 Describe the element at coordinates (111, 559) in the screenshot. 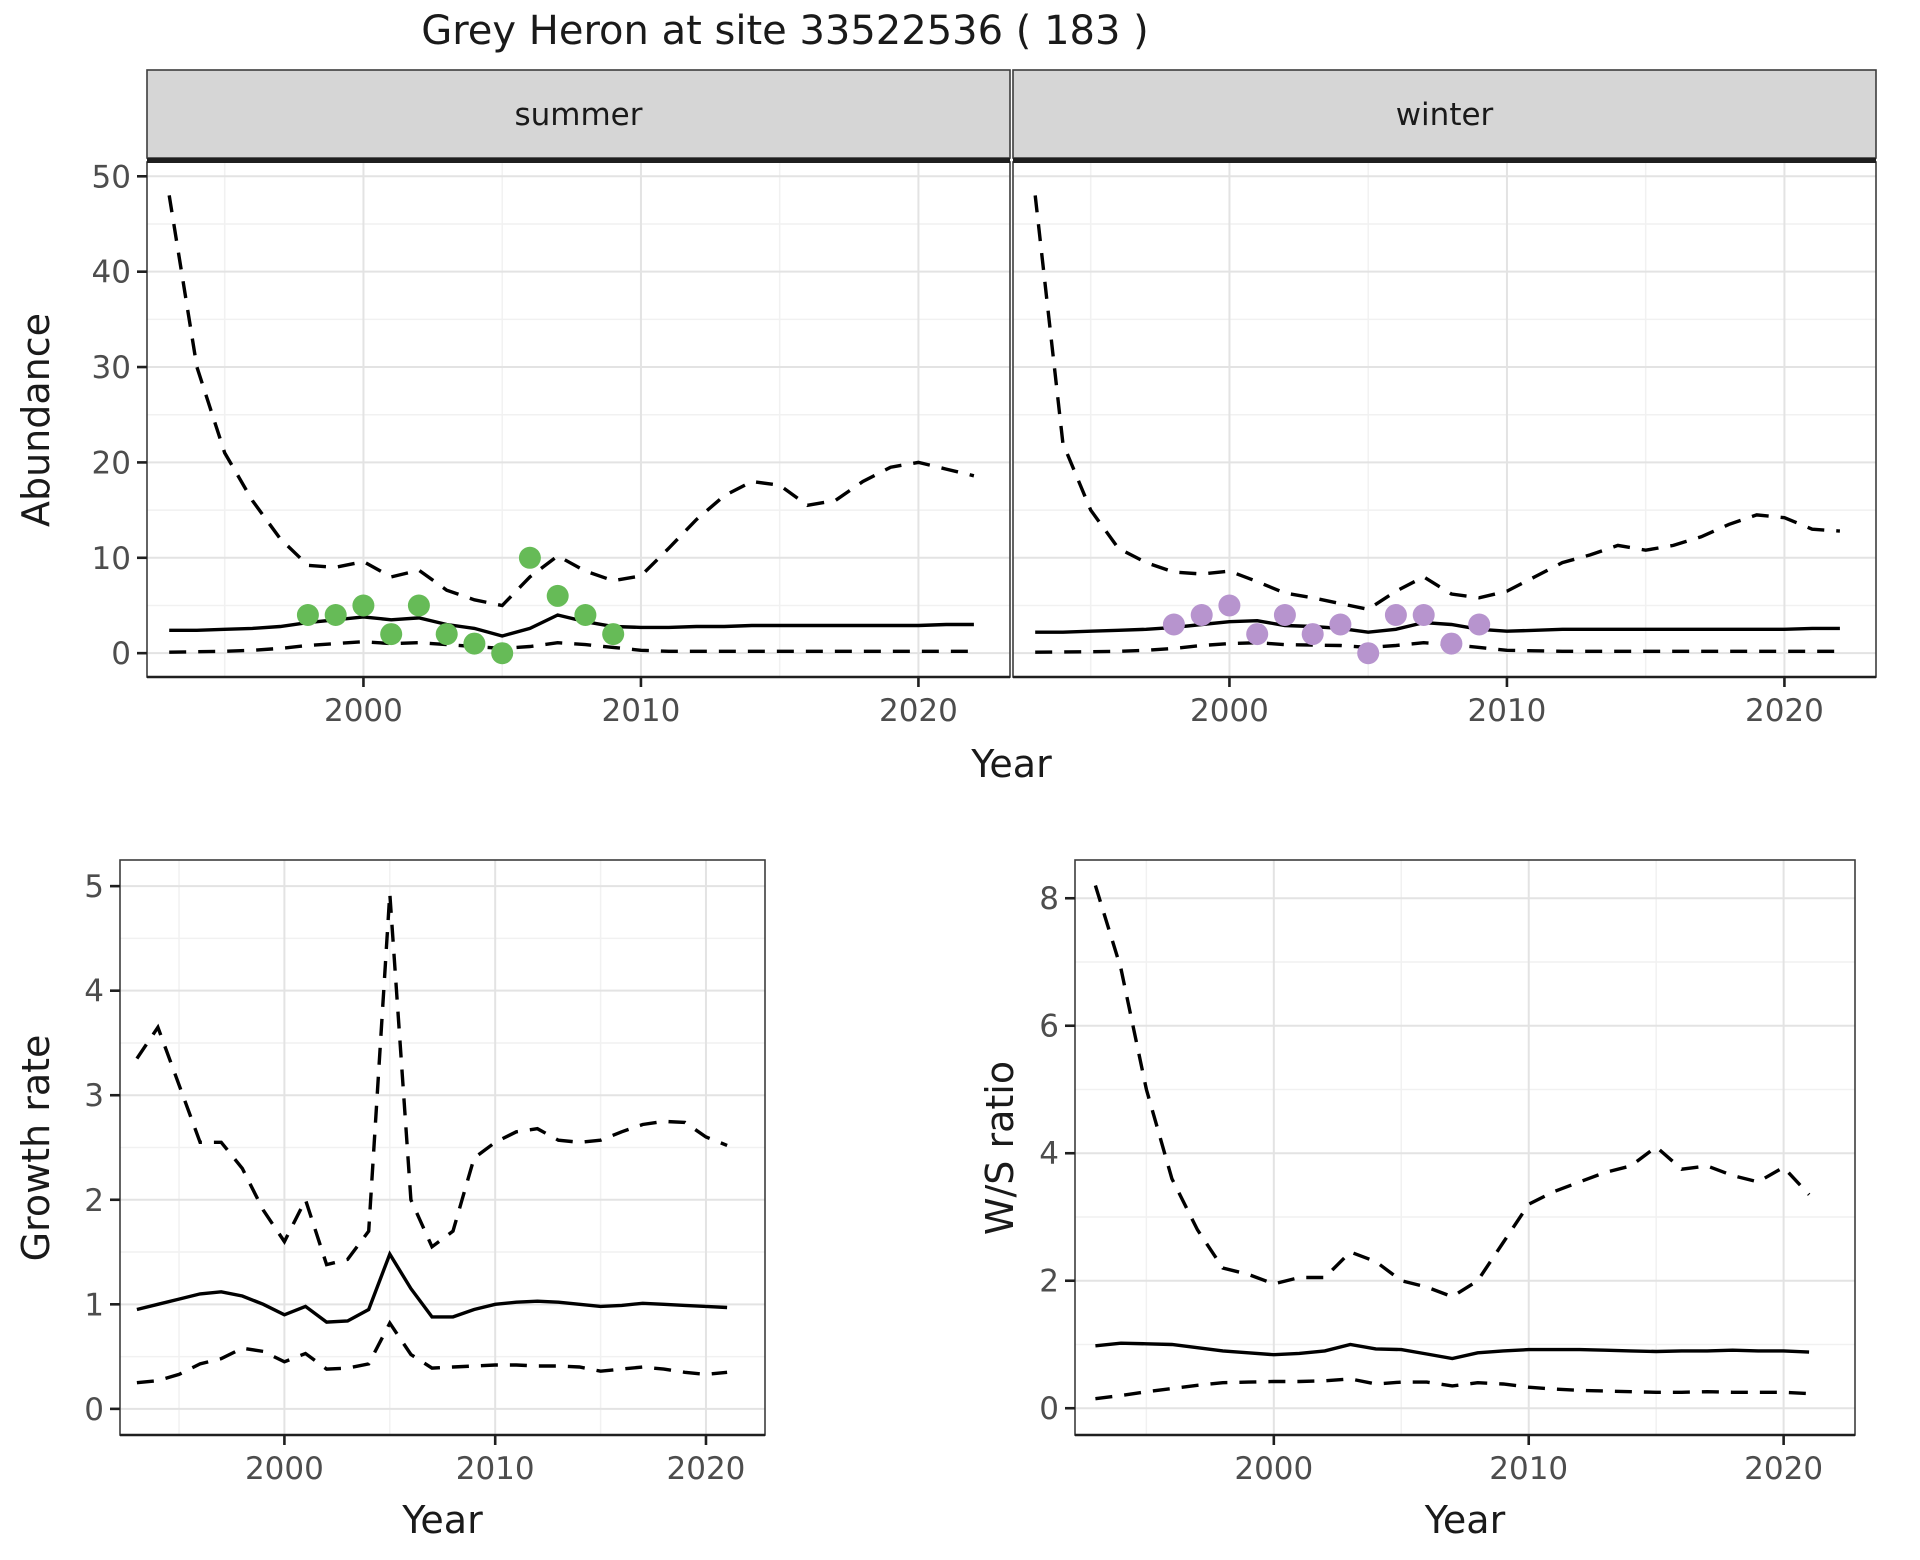

I see `y-tick-label: 10` at that location.